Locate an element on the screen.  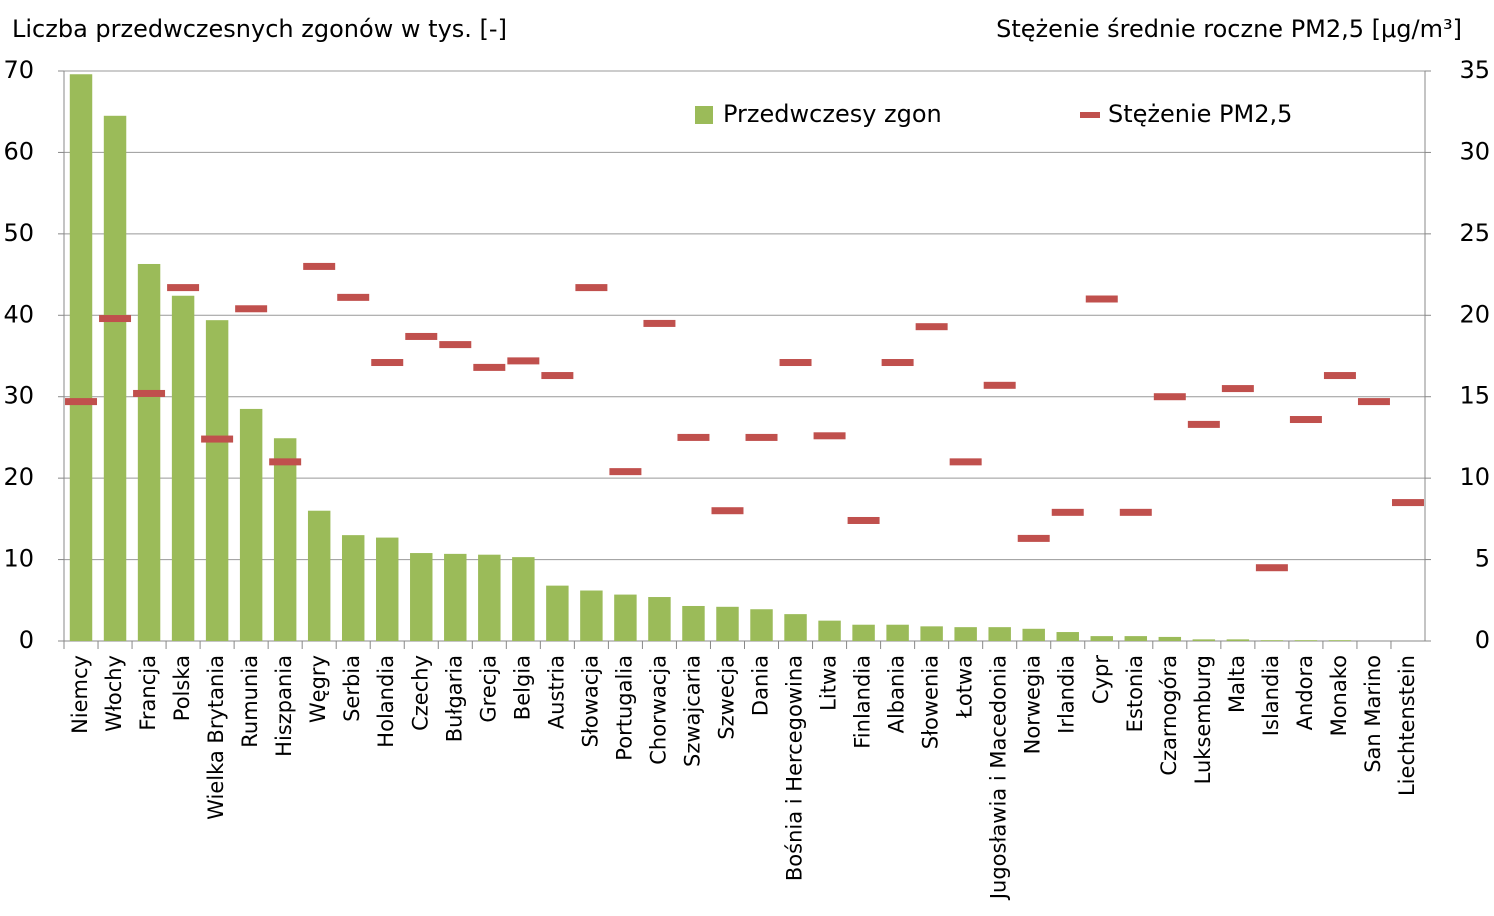
y2-tick-label: 0 is located at coordinates (1482, 640).